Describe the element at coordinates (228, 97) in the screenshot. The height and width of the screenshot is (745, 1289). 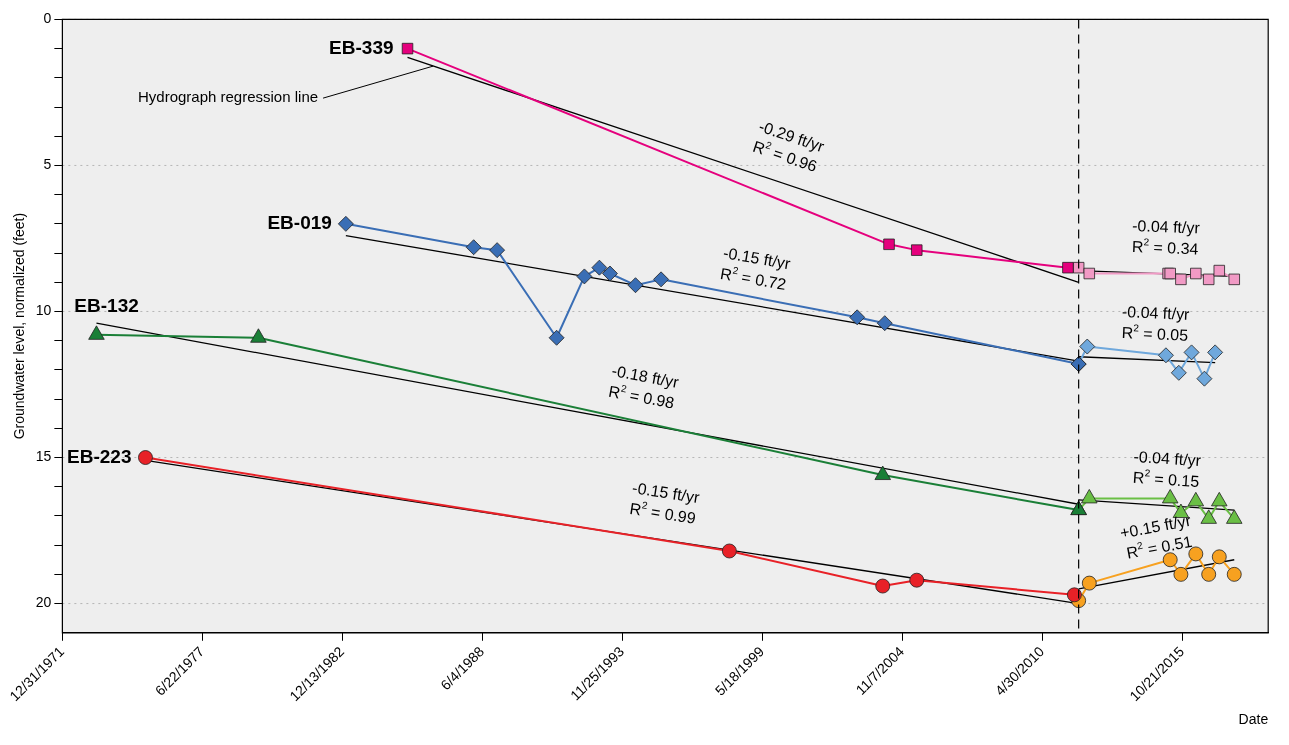
I see `annotation: Hydrograph regression line` at that location.